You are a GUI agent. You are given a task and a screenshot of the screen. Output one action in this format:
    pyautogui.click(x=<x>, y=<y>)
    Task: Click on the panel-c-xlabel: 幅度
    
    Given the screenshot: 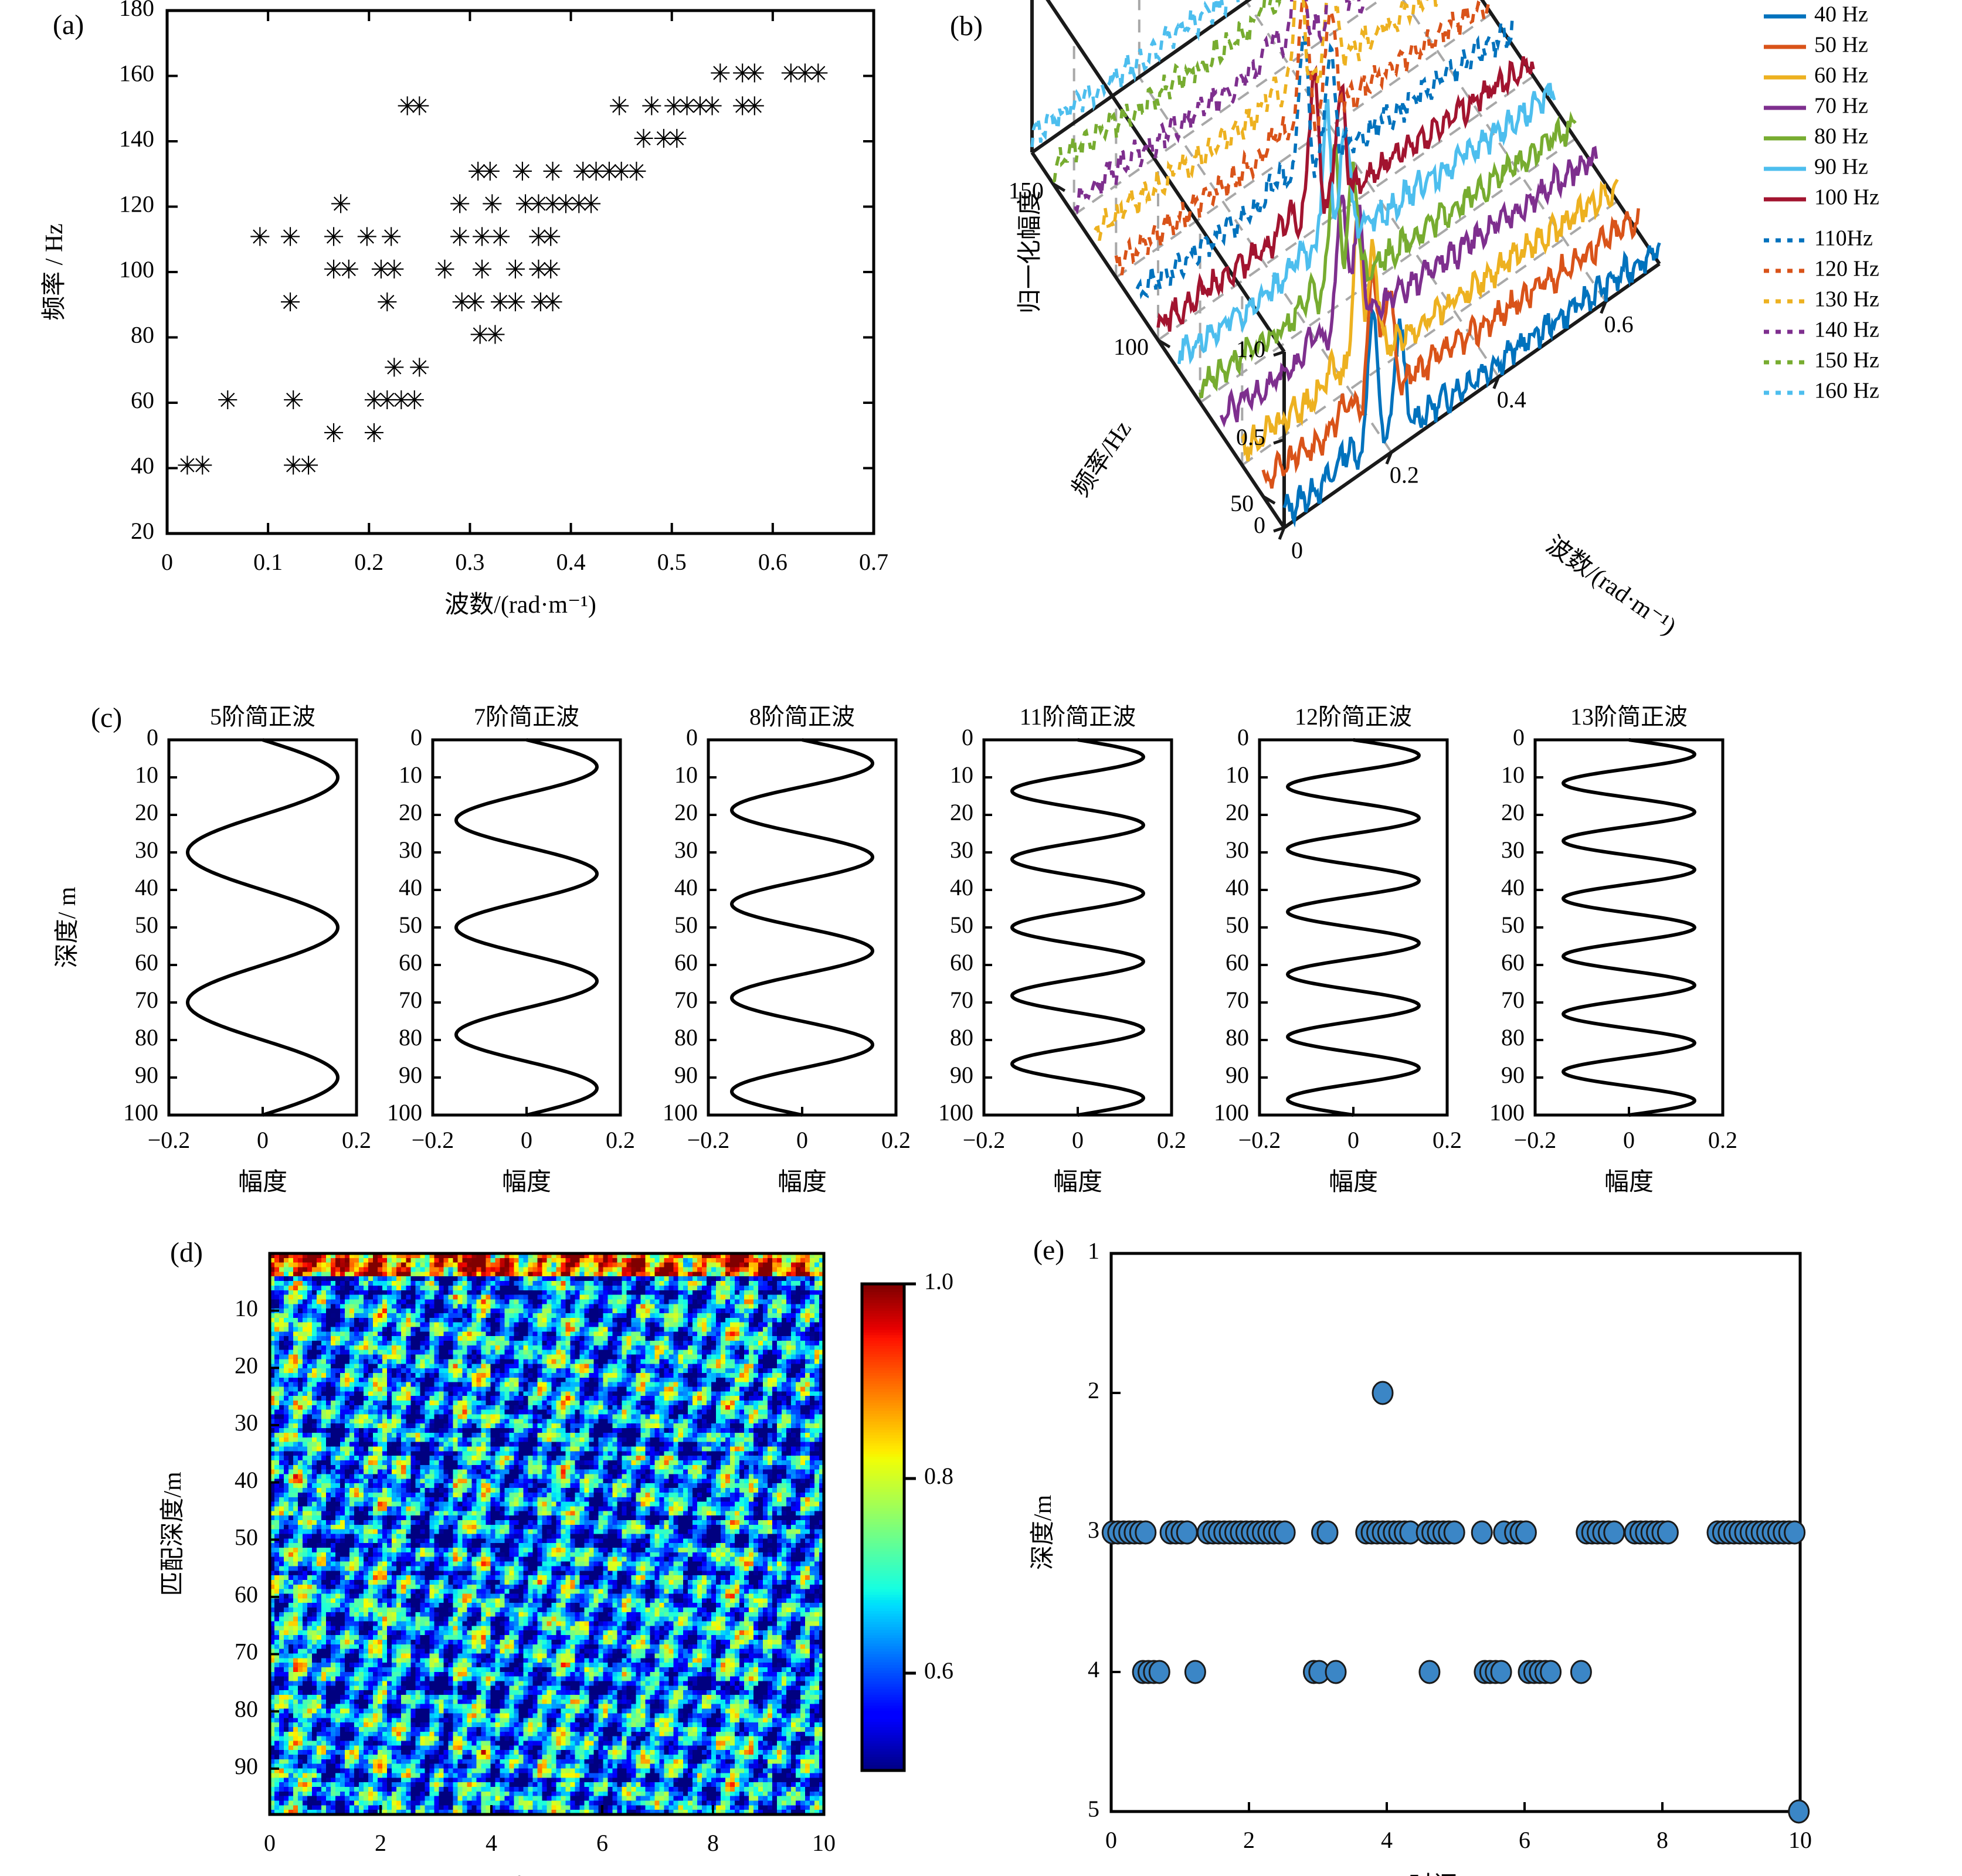 What is the action you would take?
    pyautogui.click(x=1629, y=1182)
    